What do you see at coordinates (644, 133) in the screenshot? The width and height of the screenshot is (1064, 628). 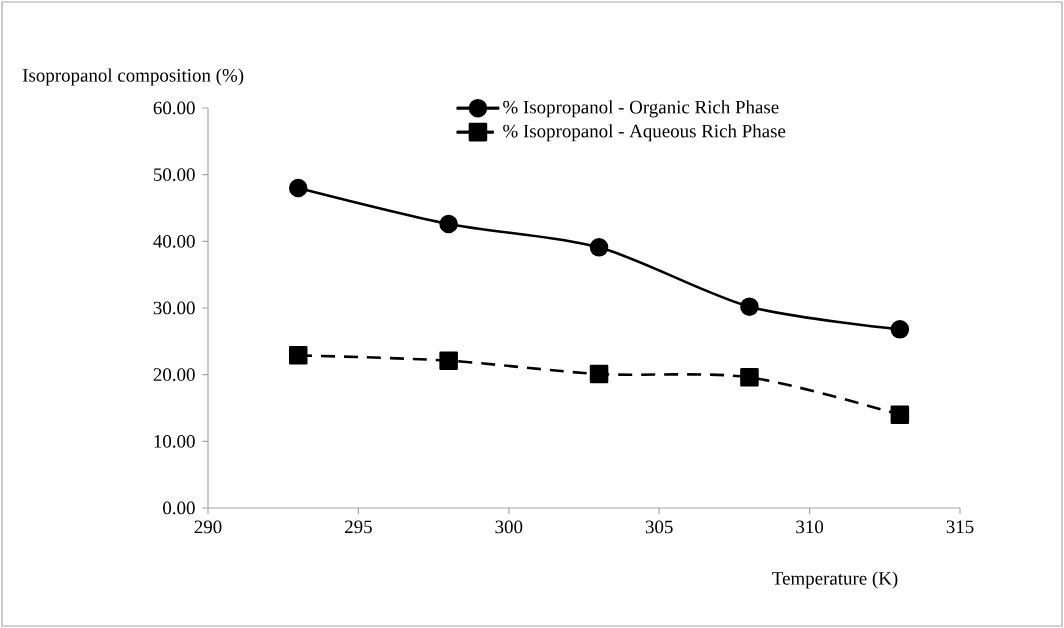 I see `legend-label: % Isopropanol - Aqueous Rich Phase` at bounding box center [644, 133].